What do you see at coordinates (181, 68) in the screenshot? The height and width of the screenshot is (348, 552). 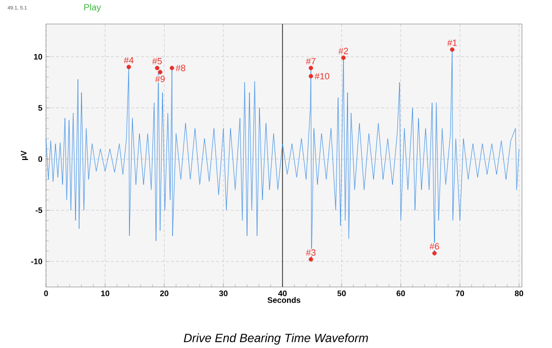 I see `annotation: #8` at bounding box center [181, 68].